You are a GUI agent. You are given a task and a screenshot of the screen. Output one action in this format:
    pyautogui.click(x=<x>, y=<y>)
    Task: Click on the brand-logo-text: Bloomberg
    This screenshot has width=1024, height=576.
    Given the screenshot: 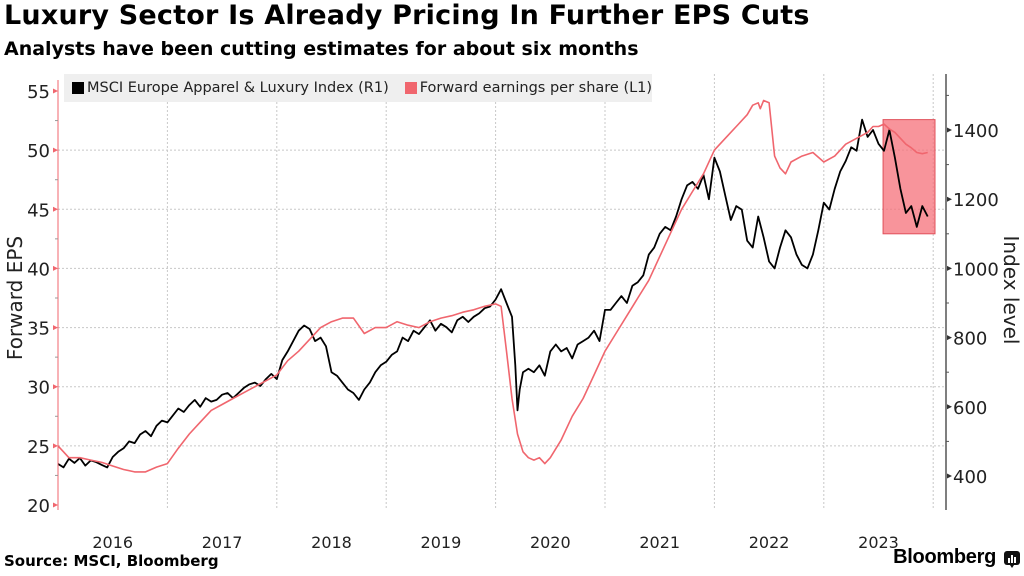 What is the action you would take?
    pyautogui.click(x=944, y=557)
    